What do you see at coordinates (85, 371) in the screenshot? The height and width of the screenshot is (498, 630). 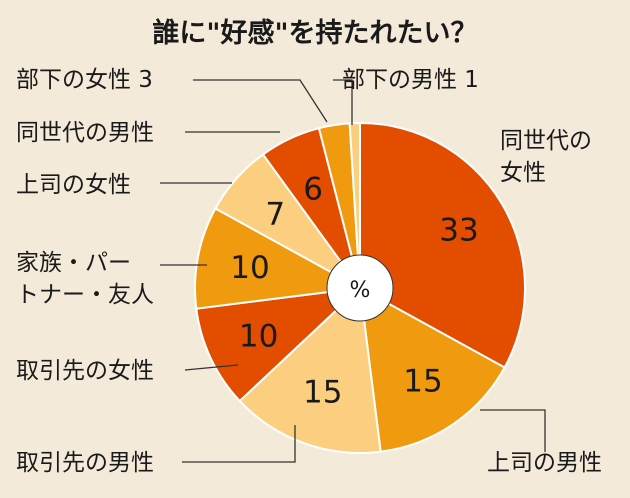 I see `callout-label: 取引先の女性` at bounding box center [85, 371].